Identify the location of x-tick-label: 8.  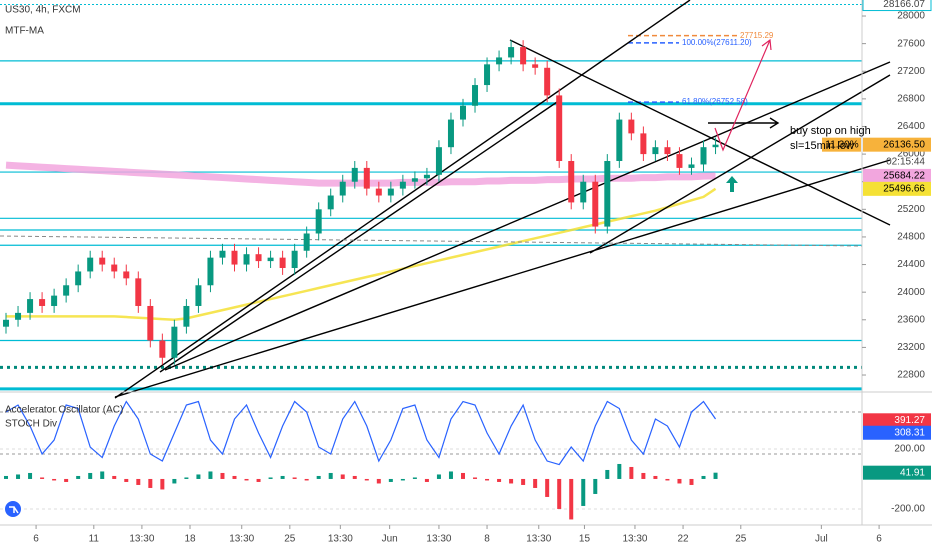
(487, 539).